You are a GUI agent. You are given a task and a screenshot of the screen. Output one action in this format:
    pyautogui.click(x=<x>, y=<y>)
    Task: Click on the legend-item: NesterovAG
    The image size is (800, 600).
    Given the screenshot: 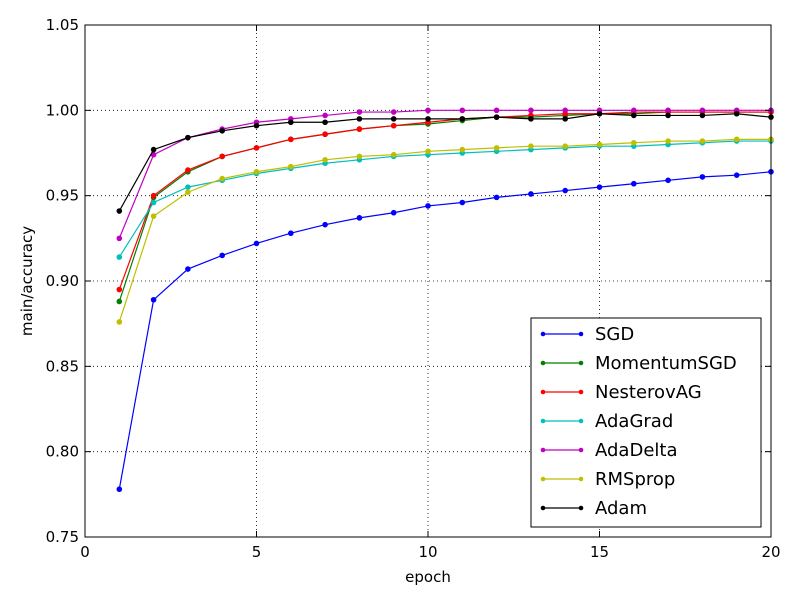 What is the action you would take?
    pyautogui.click(x=621, y=392)
    